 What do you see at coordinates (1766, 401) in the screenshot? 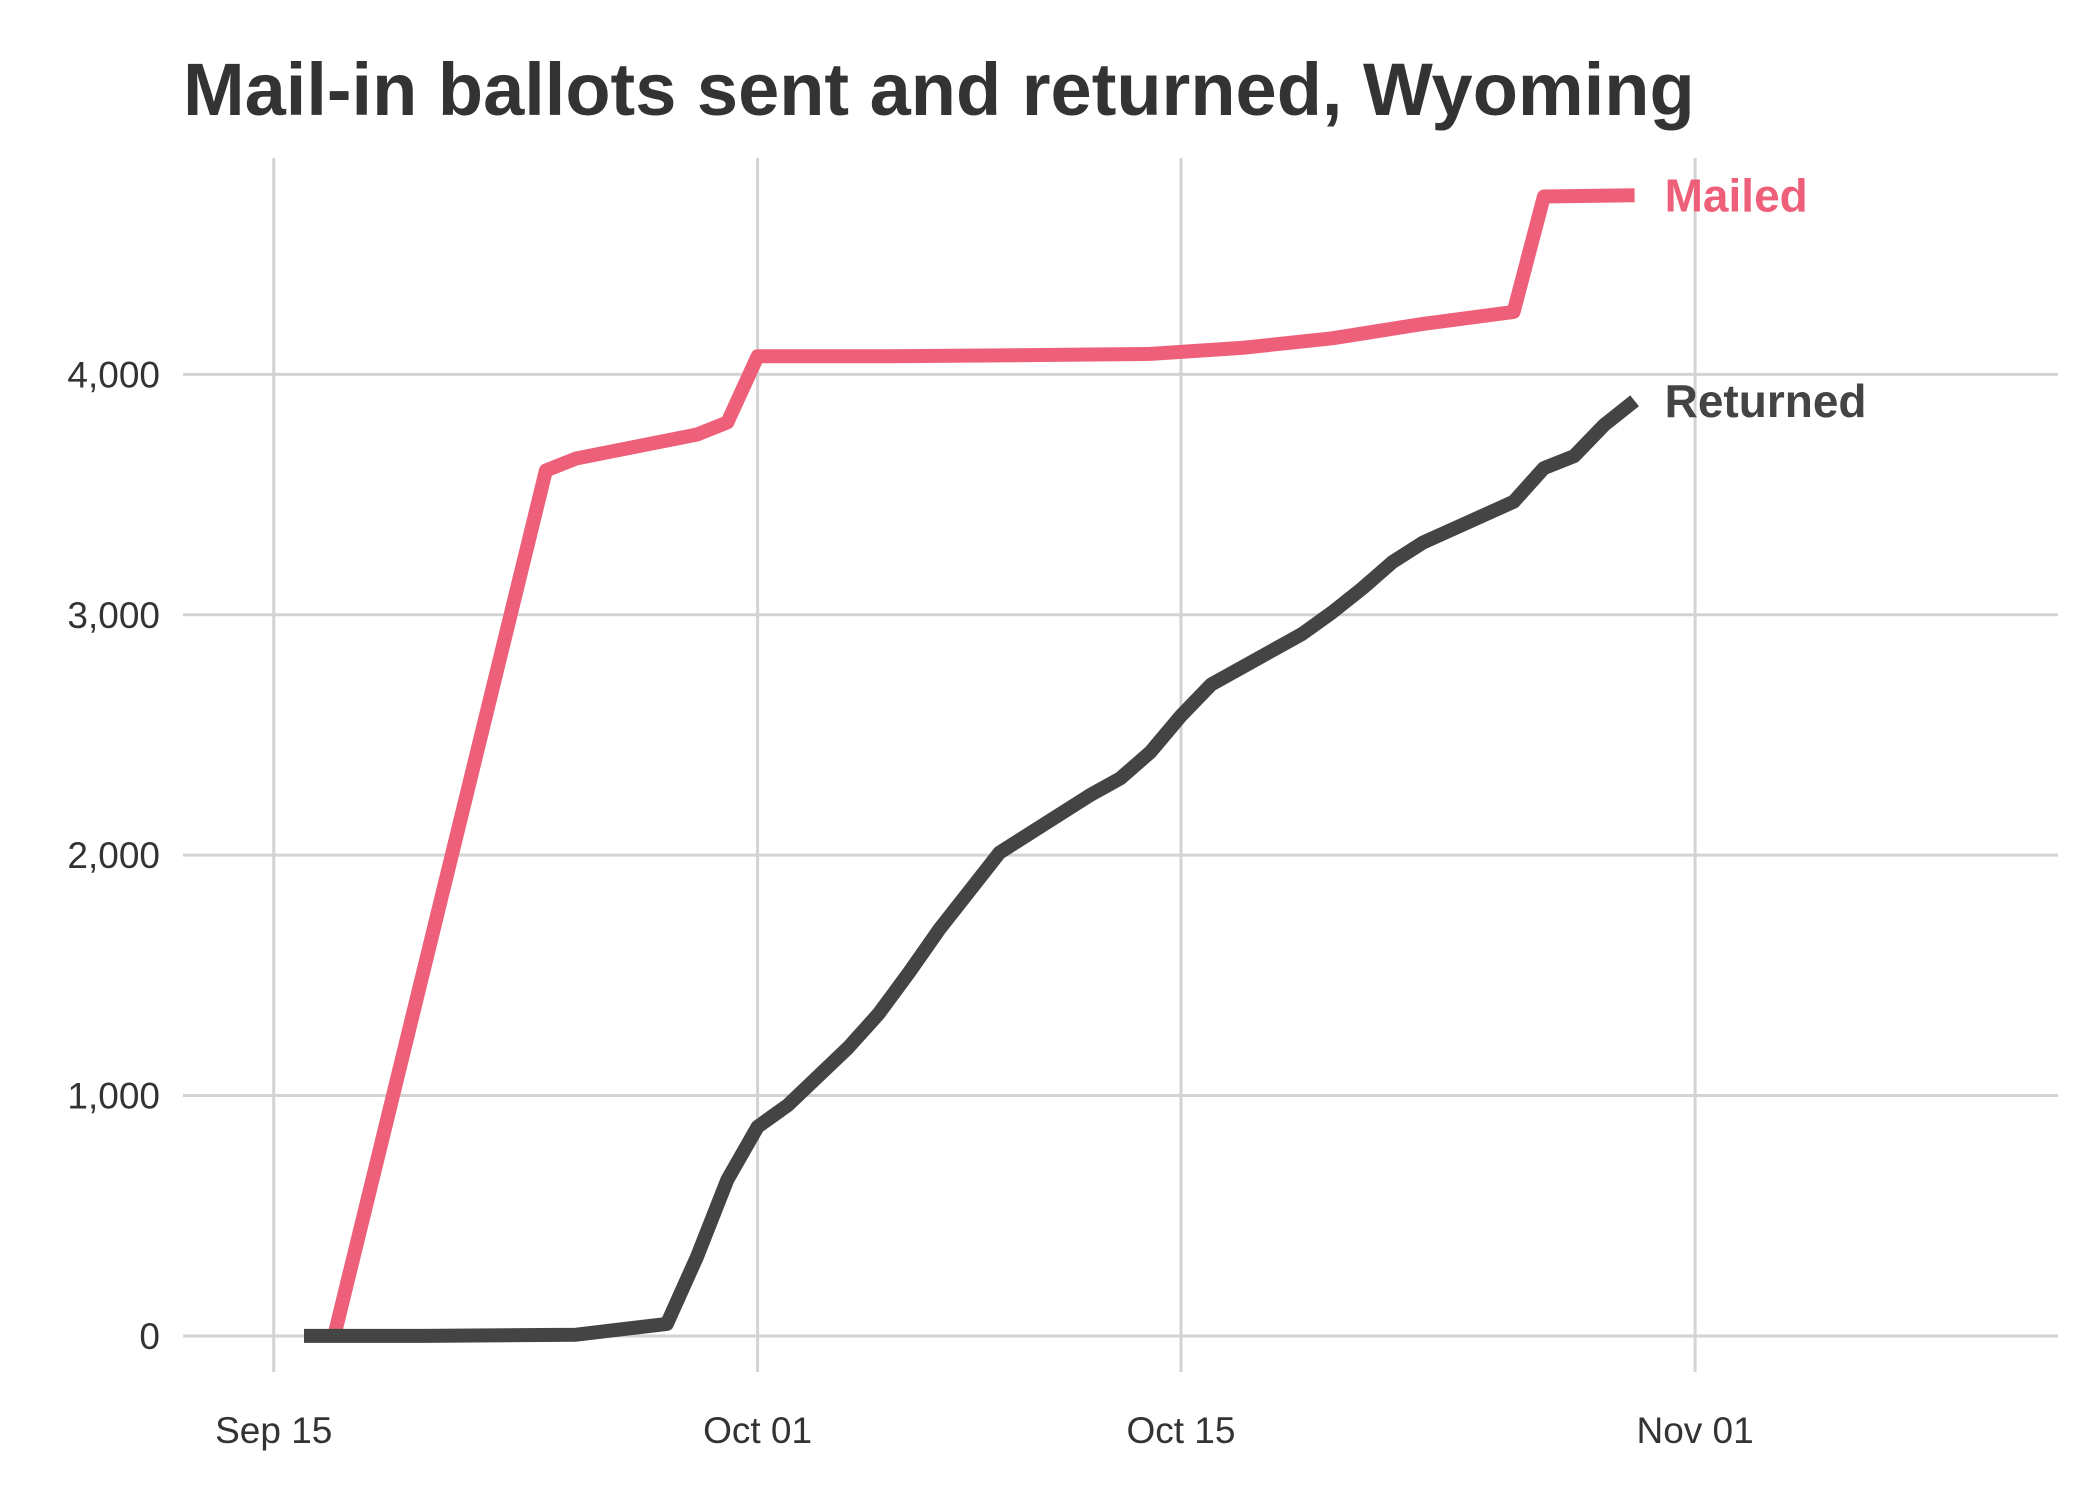
I see `series-label-returned: Returned` at bounding box center [1766, 401].